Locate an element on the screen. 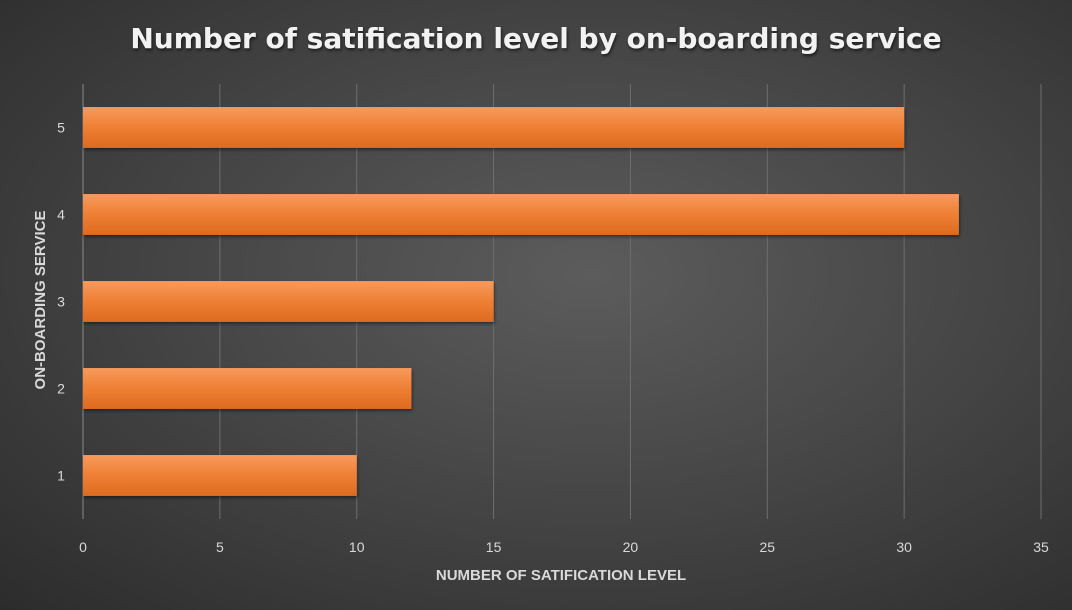 This screenshot has width=1072, height=610. x-tick-label: 20 is located at coordinates (631, 547).